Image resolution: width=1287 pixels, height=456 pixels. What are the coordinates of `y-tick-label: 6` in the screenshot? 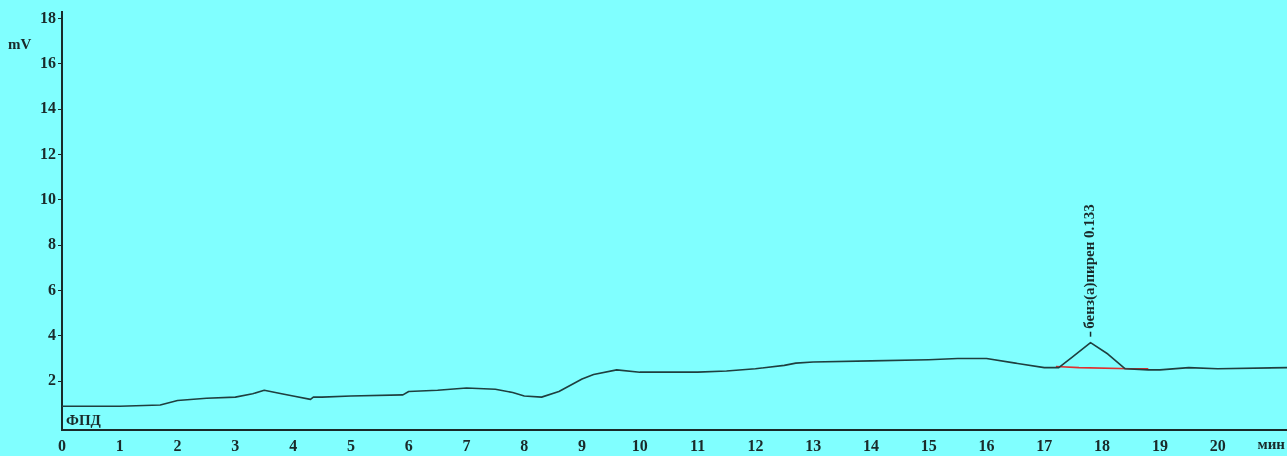 It's located at (52, 289).